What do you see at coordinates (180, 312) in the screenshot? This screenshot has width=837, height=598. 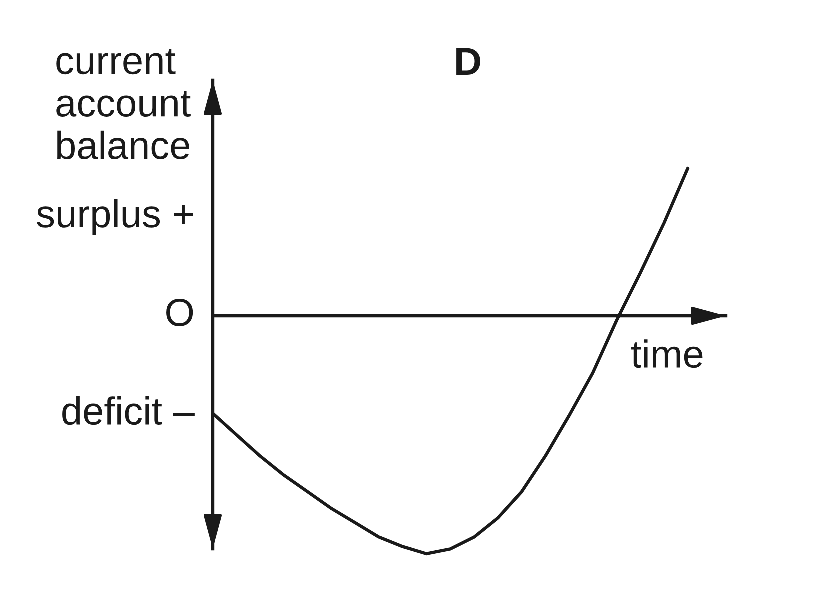 I see `text: O` at bounding box center [180, 312].